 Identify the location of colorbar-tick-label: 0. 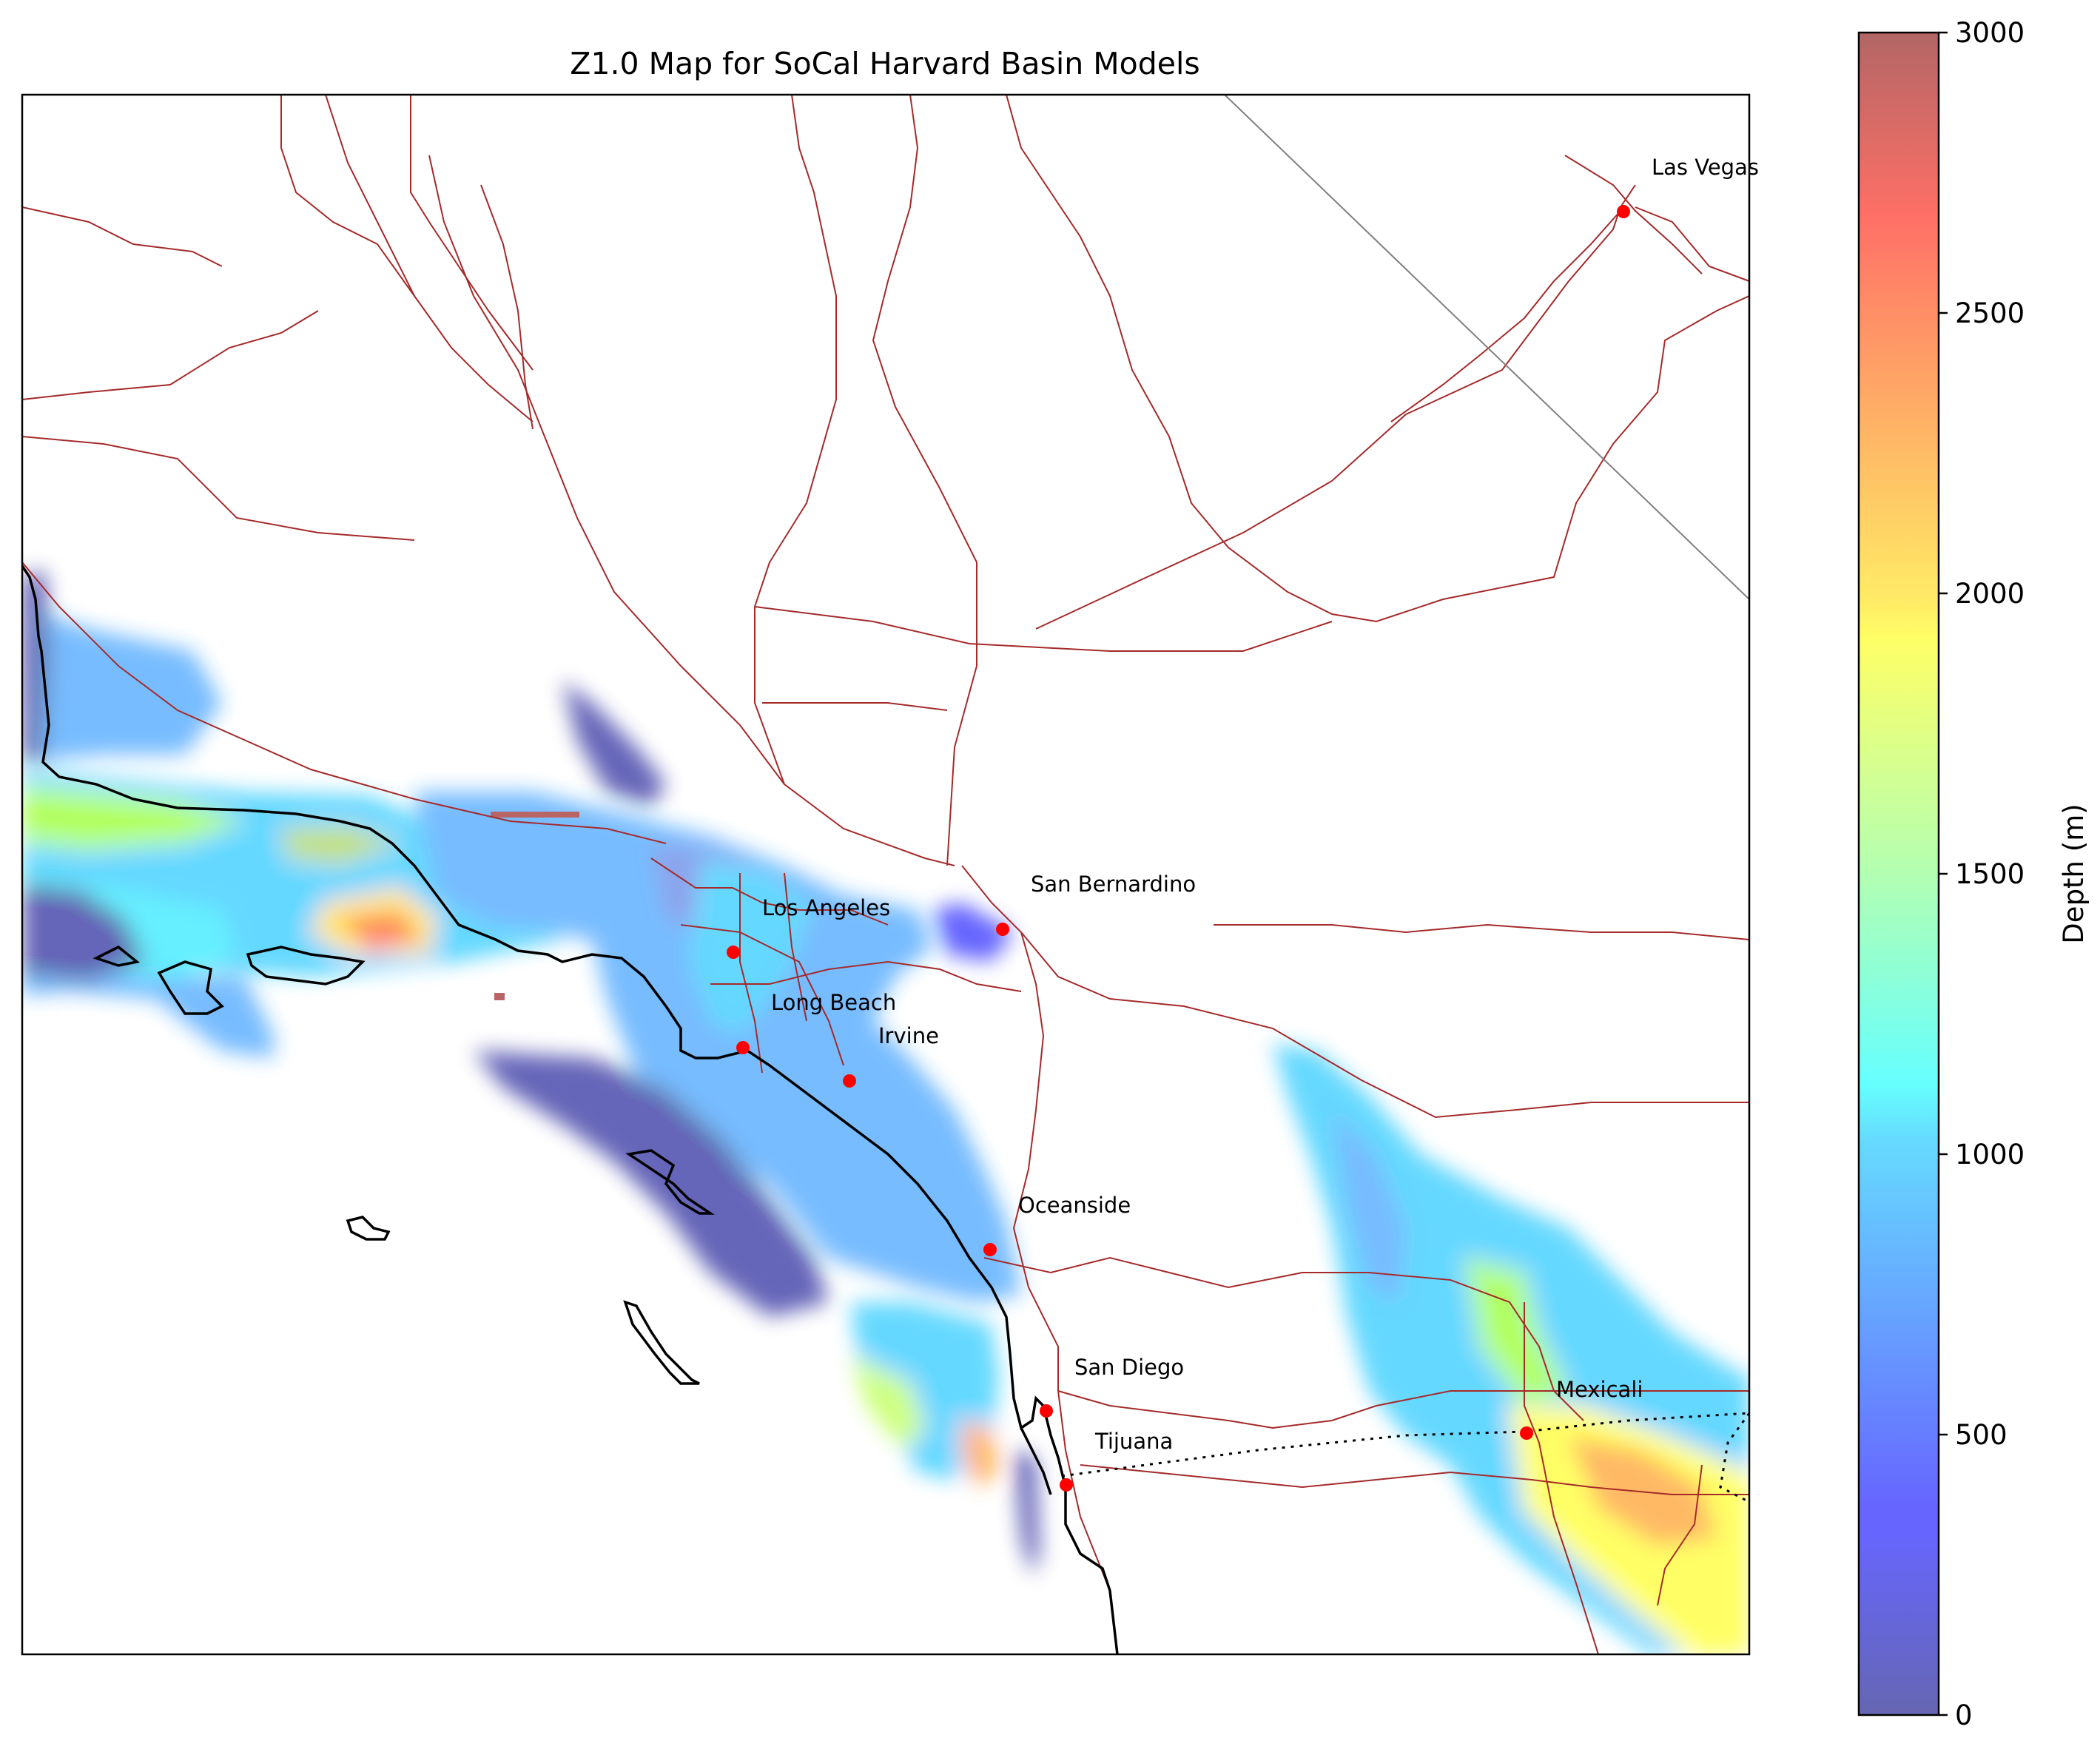
(1964, 1715).